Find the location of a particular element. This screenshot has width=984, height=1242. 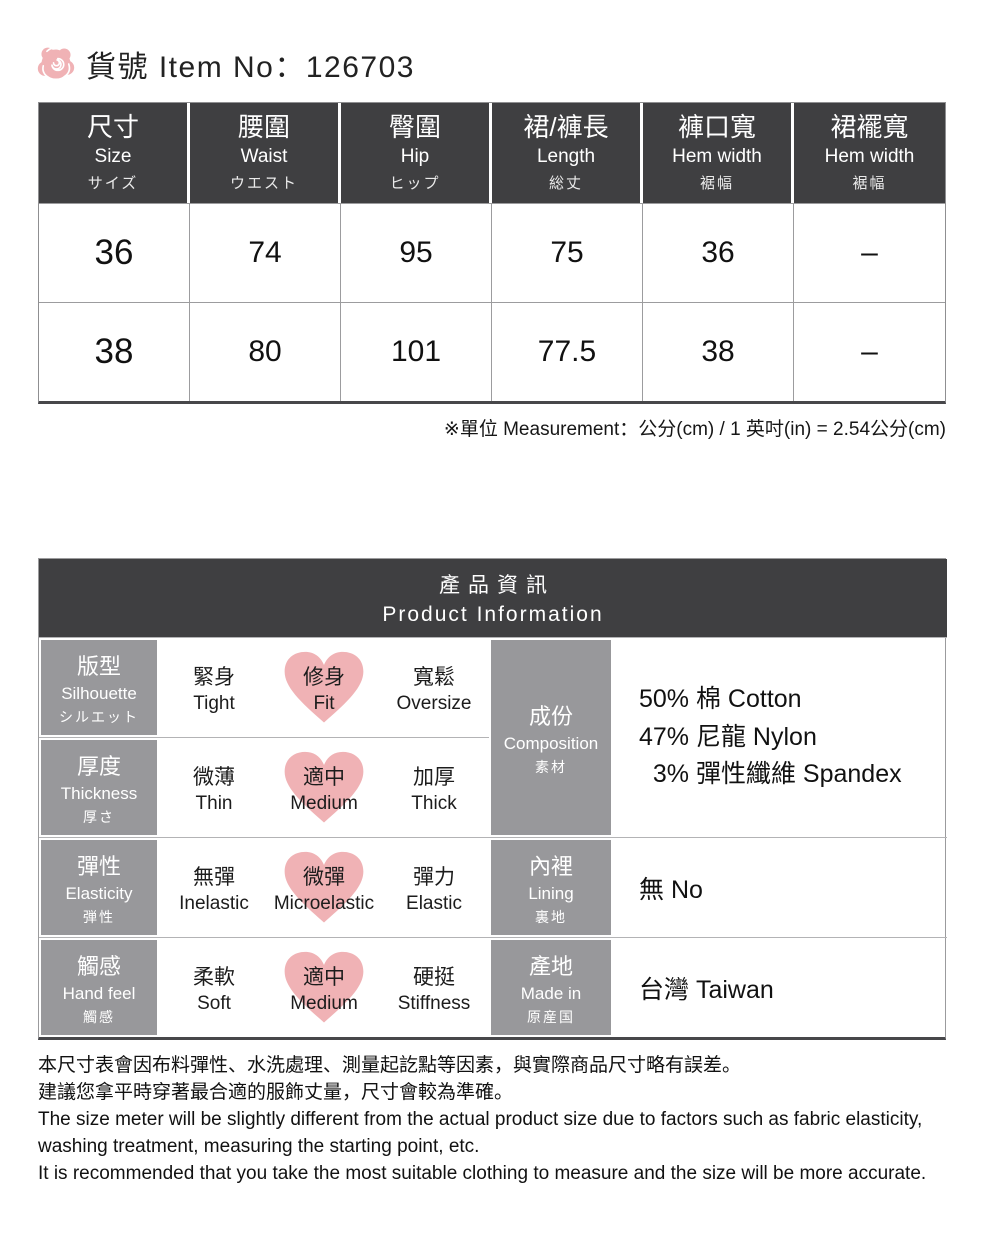

table-cell: 75 is located at coordinates (567, 252).